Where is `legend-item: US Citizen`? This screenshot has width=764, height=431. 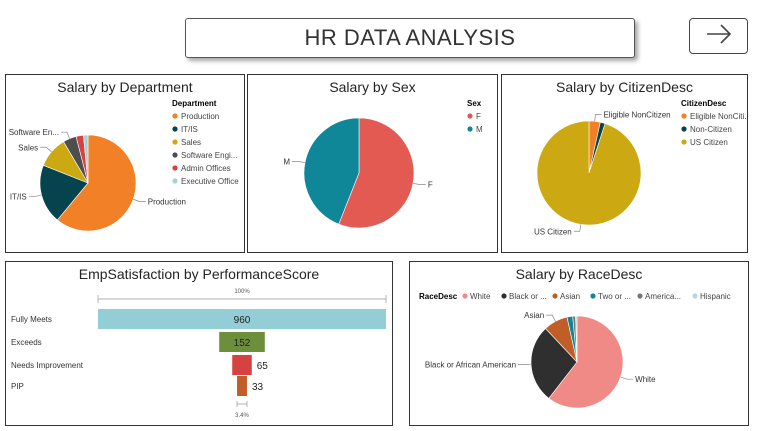
legend-item: US Citizen is located at coordinates (709, 142).